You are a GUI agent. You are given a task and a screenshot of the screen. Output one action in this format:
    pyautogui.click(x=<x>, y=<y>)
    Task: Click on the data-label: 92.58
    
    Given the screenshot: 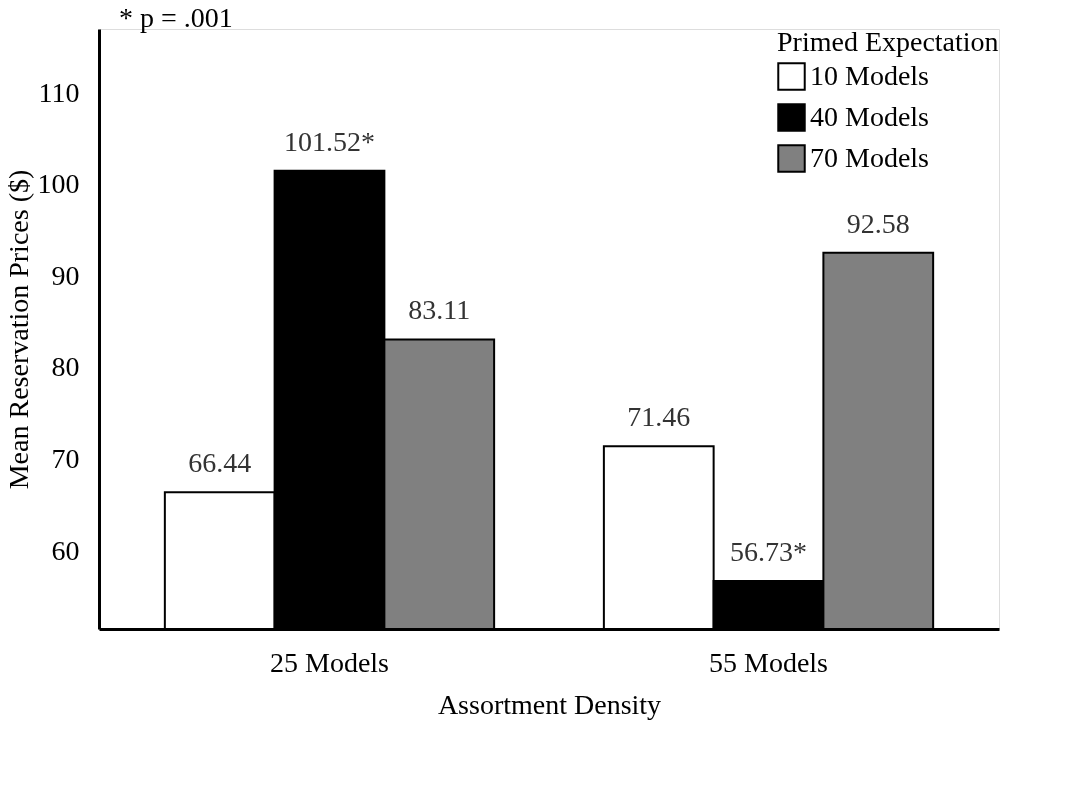 What is the action you would take?
    pyautogui.click(x=878, y=223)
    